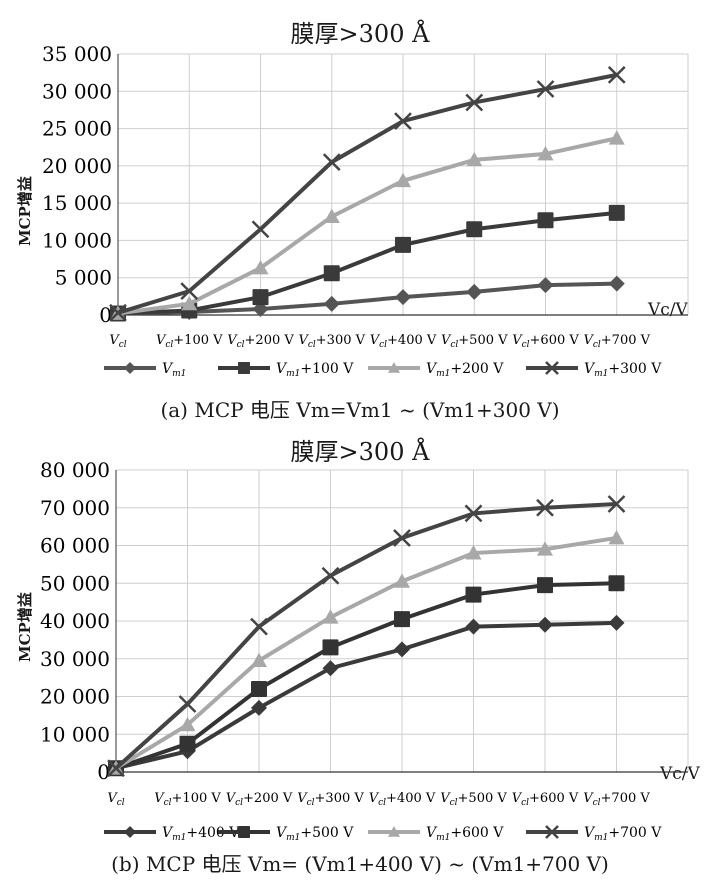 The image size is (720, 888). What do you see at coordinates (259, 799) in the screenshot?
I see `x-tick-label: Vcl+200 V` at bounding box center [259, 799].